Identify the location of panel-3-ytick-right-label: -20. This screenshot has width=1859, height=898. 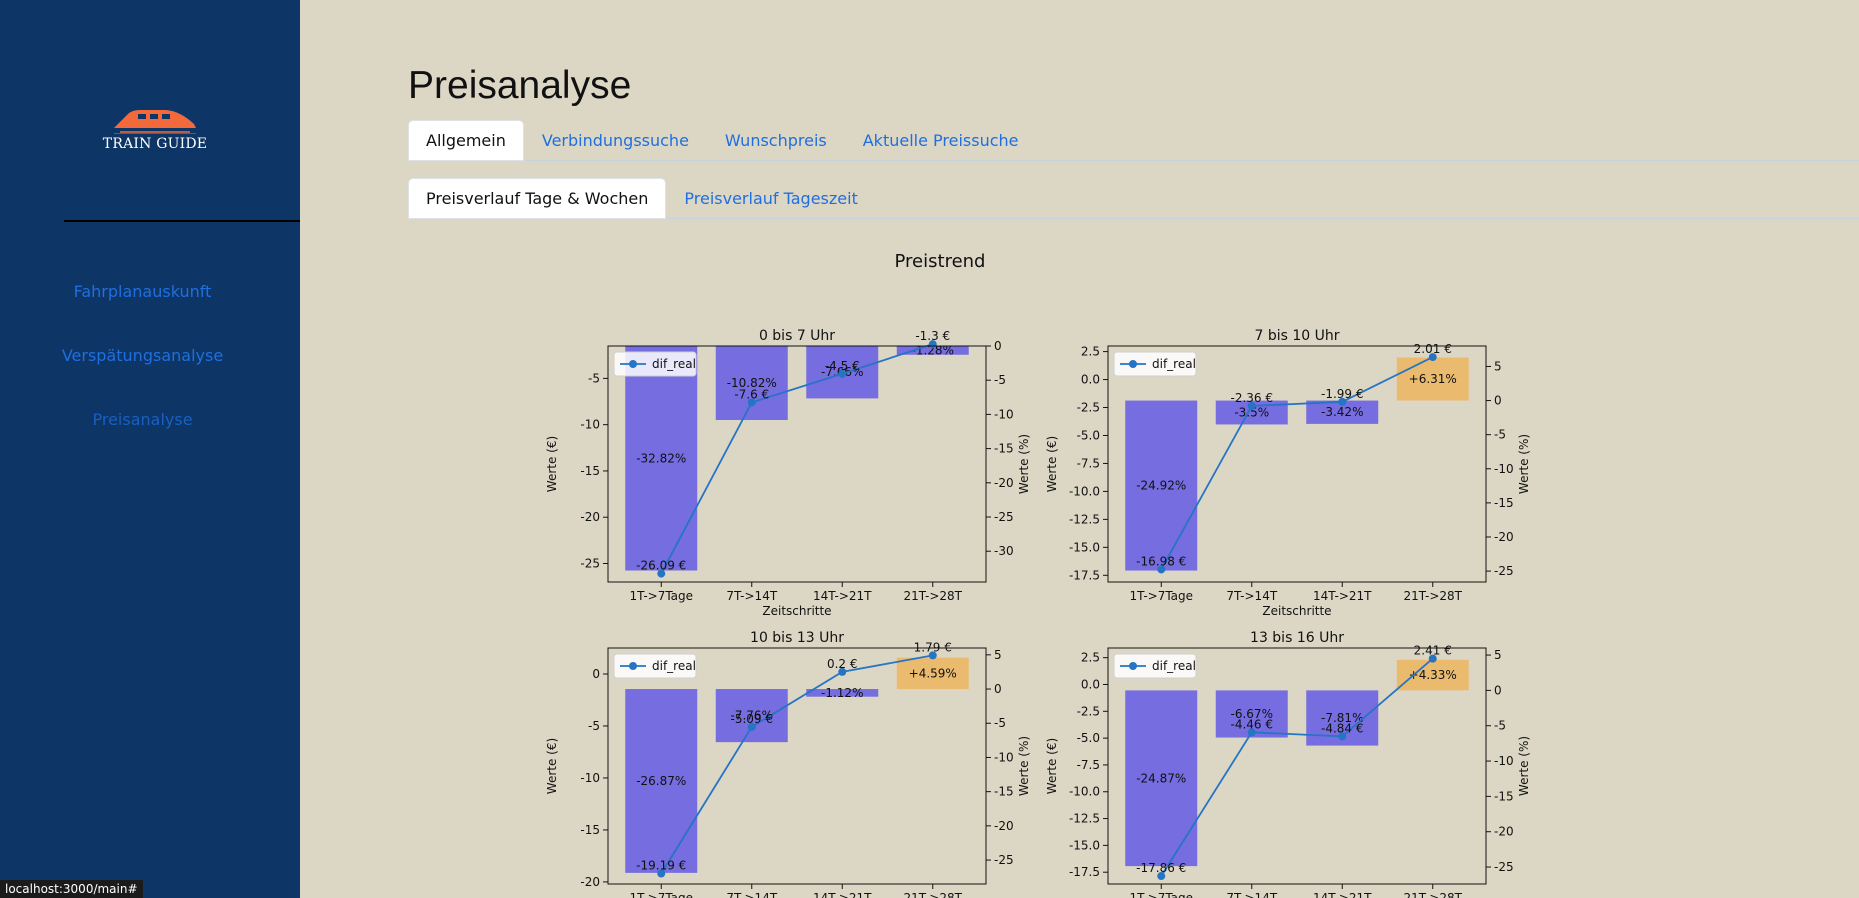
(1004, 826).